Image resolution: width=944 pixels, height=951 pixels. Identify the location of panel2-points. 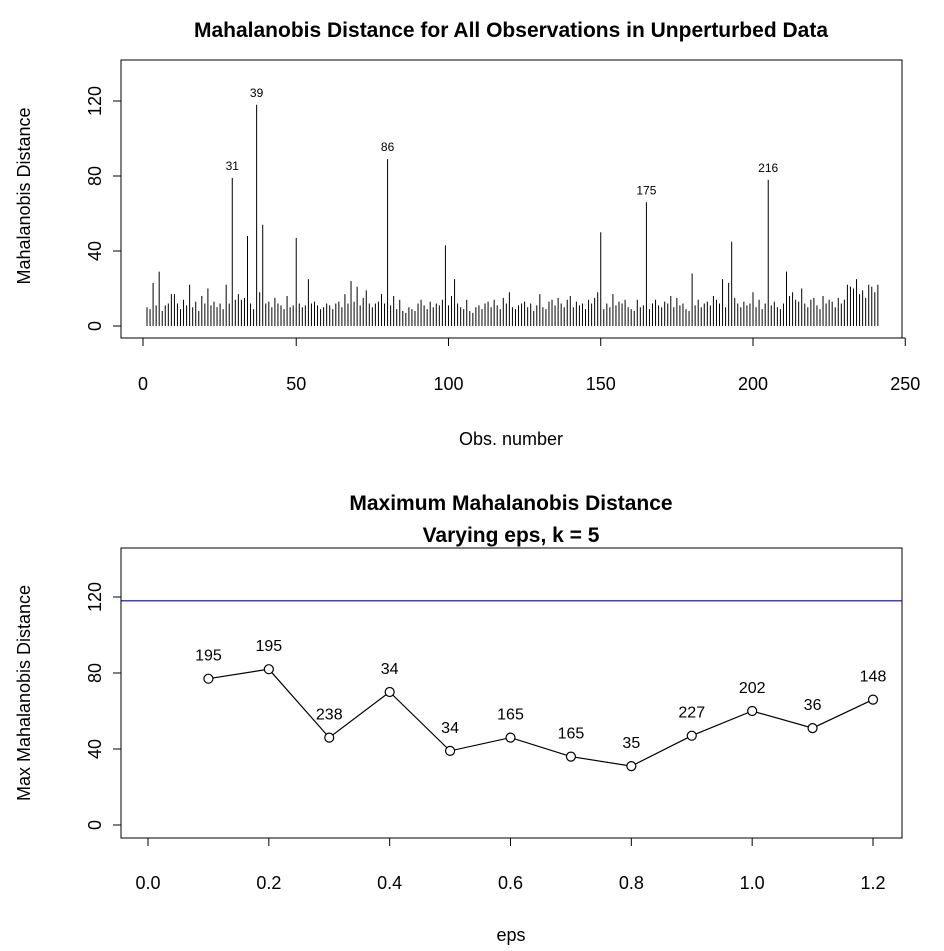
(541, 718).